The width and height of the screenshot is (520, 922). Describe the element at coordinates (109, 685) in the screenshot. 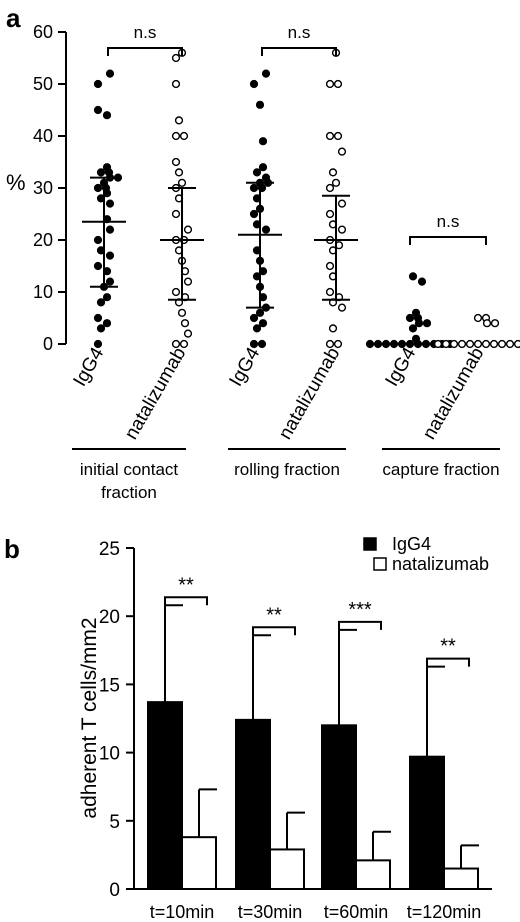

I see `panel-b-y-tick-label: 15` at that location.